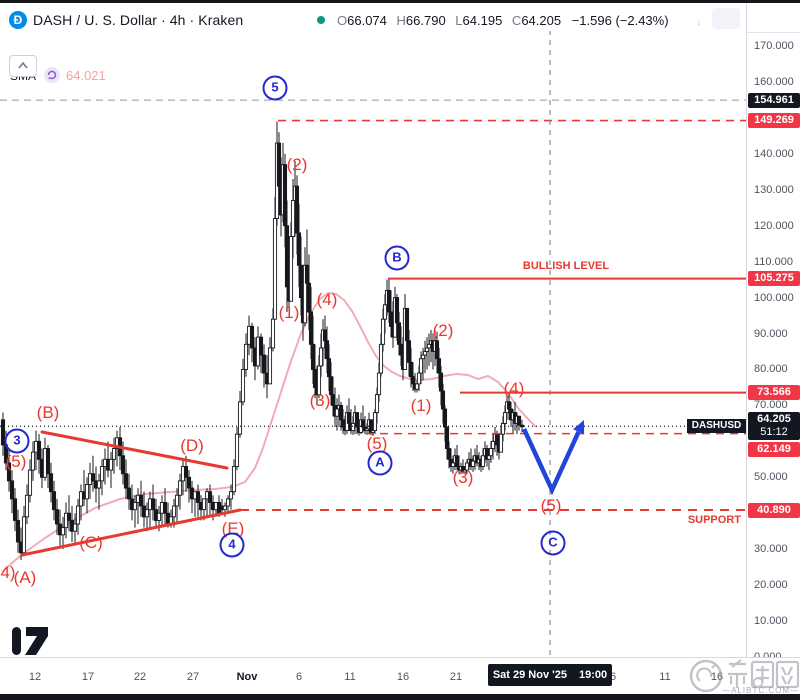 The width and height of the screenshot is (800, 700). Describe the element at coordinates (774, 297) in the screenshot. I see `price-tick: 100.000` at that location.